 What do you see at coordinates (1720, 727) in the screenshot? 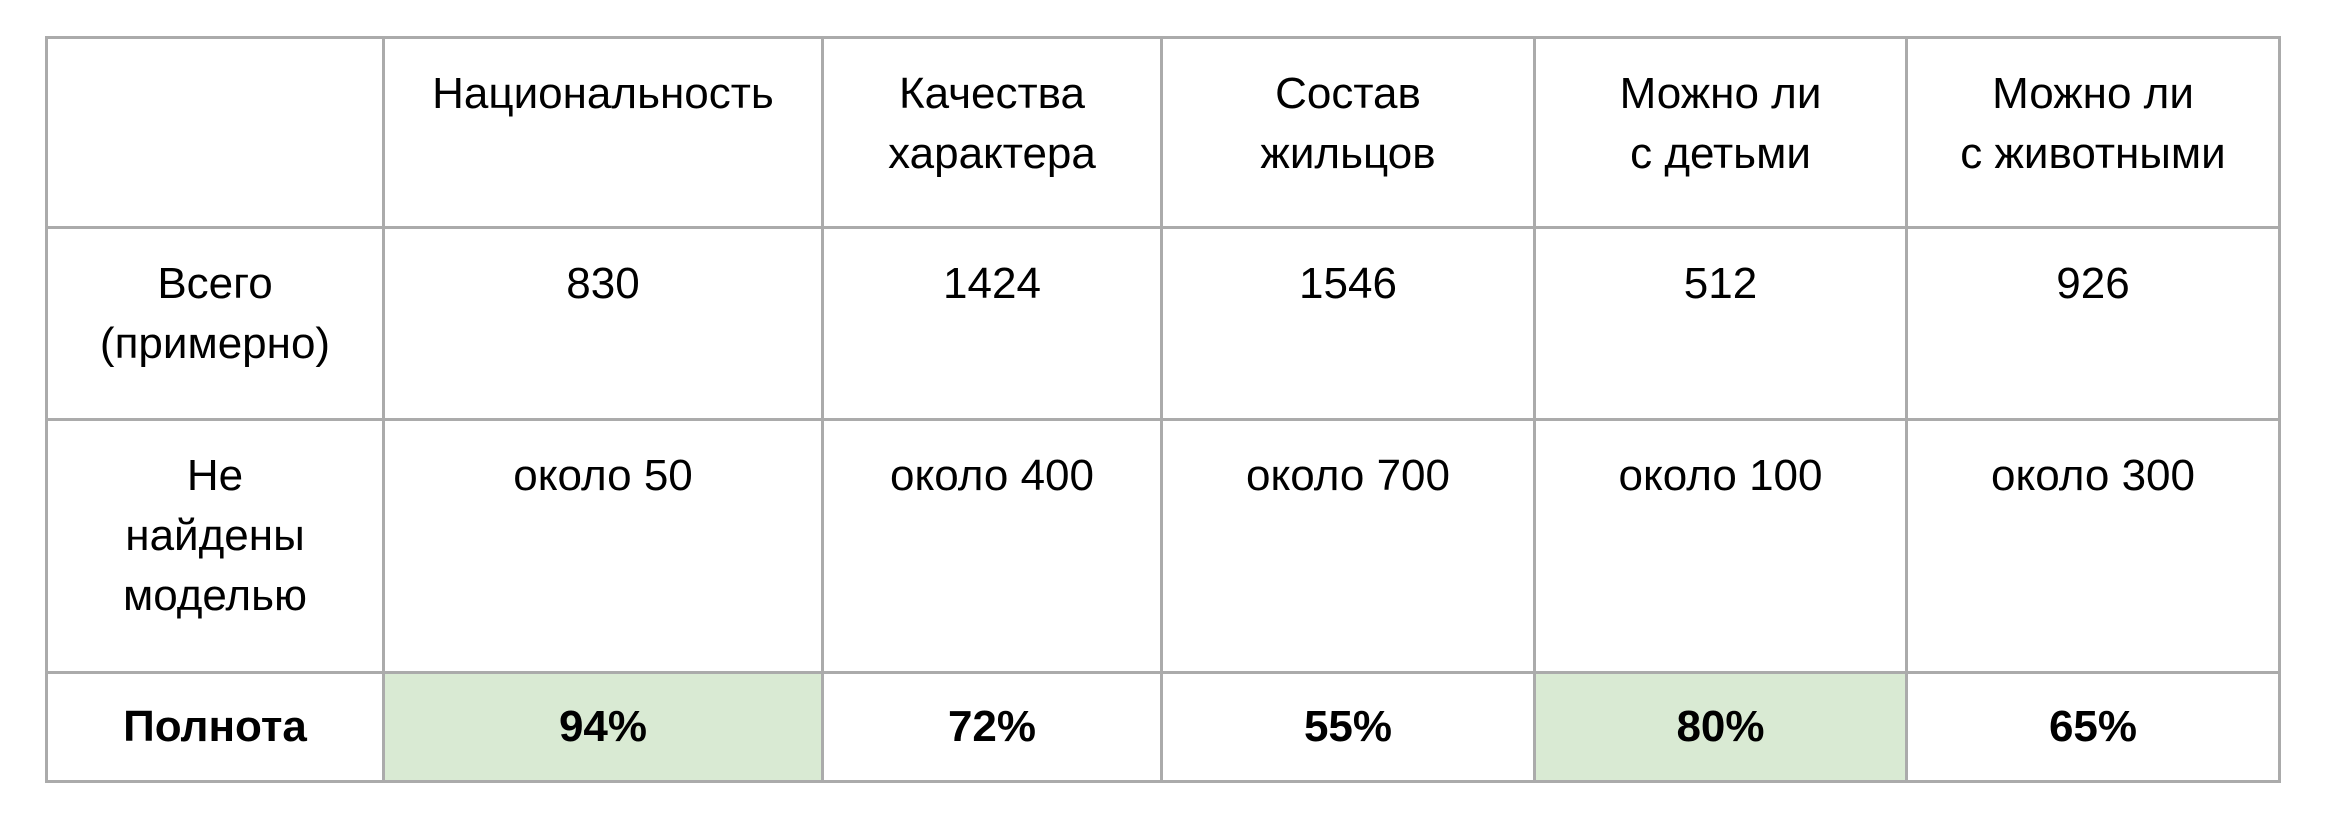
I see `table-cell-highlighted: 80%` at bounding box center [1720, 727].